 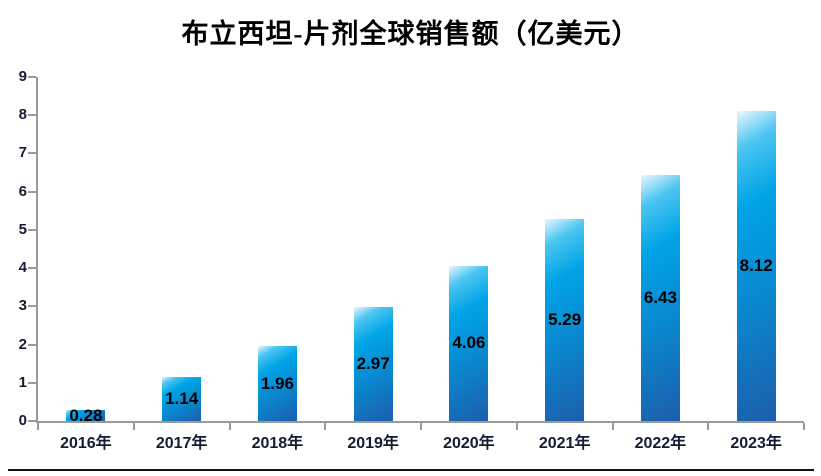 I want to click on y-axis-tick-label: 5, so click(x=22, y=229).